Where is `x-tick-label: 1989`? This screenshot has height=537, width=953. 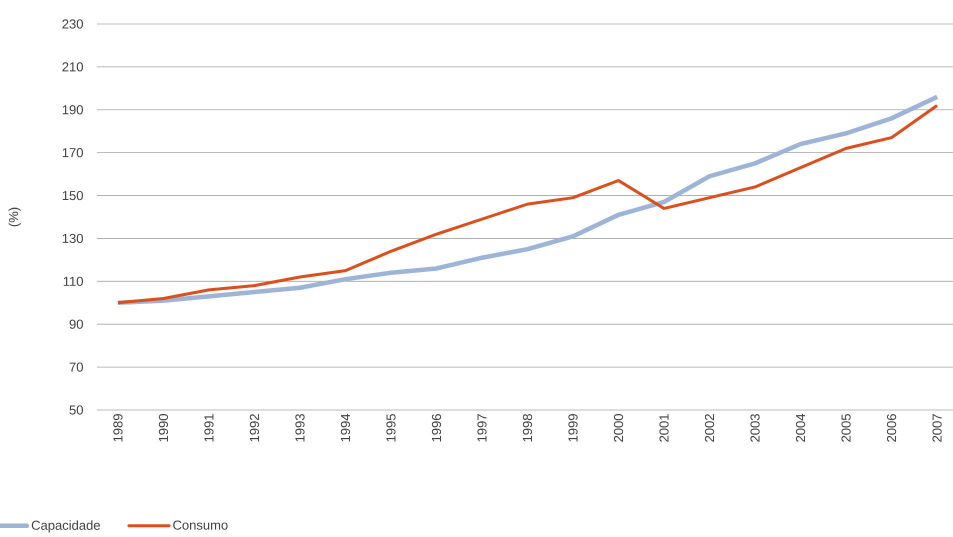 x-tick-label: 1989 is located at coordinates (118, 428).